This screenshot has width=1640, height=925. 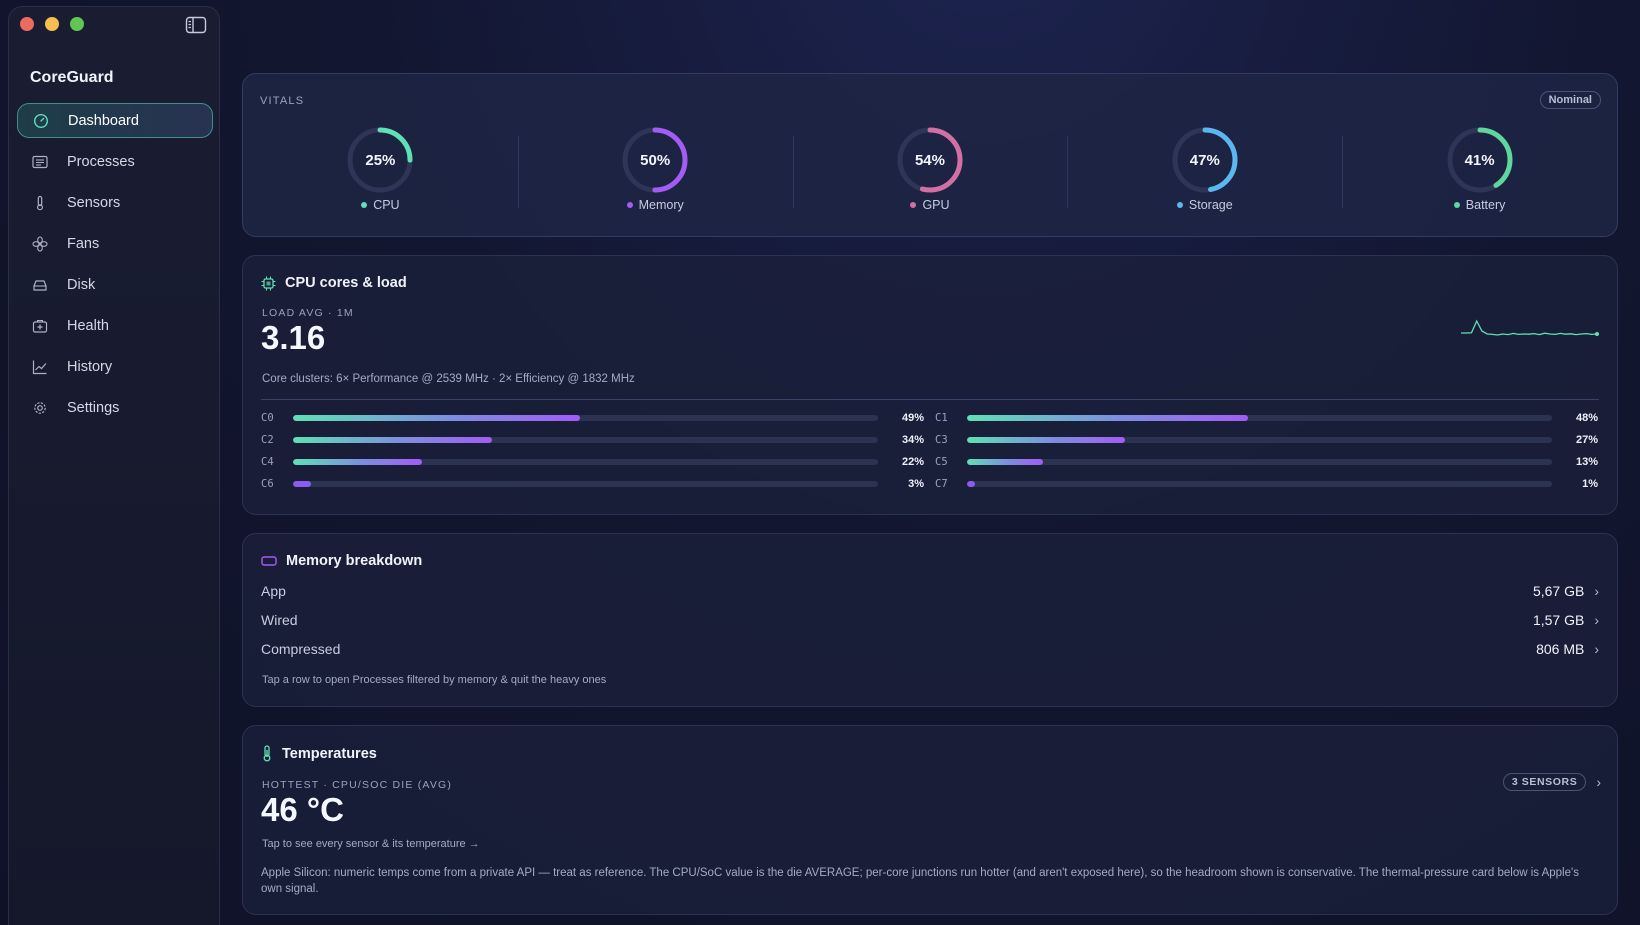 What do you see at coordinates (1210, 205) in the screenshot?
I see `vital-name: Storage` at bounding box center [1210, 205].